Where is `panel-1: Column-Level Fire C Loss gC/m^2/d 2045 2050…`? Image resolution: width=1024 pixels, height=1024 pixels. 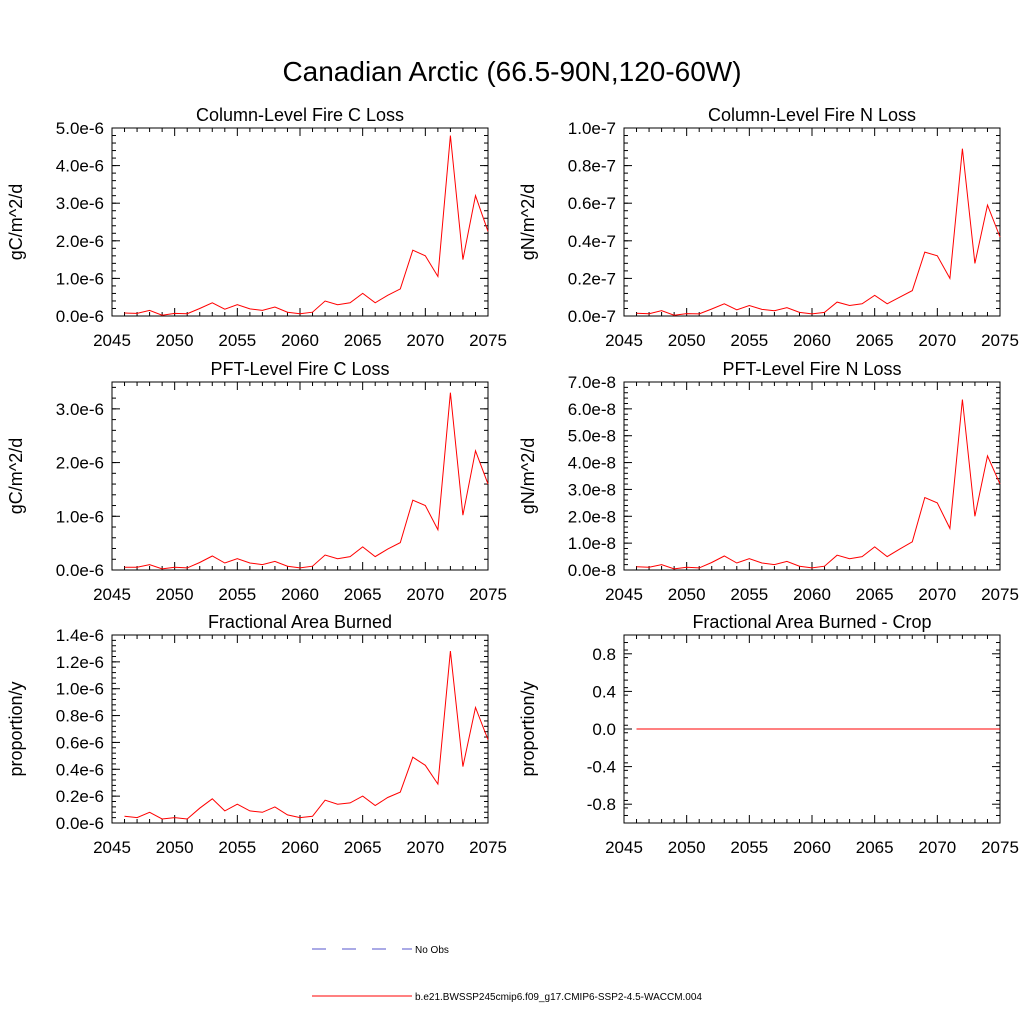
panel-1: Column-Level Fire C Loss gC/m^2/d 2045 2050… is located at coordinates (256, 227).